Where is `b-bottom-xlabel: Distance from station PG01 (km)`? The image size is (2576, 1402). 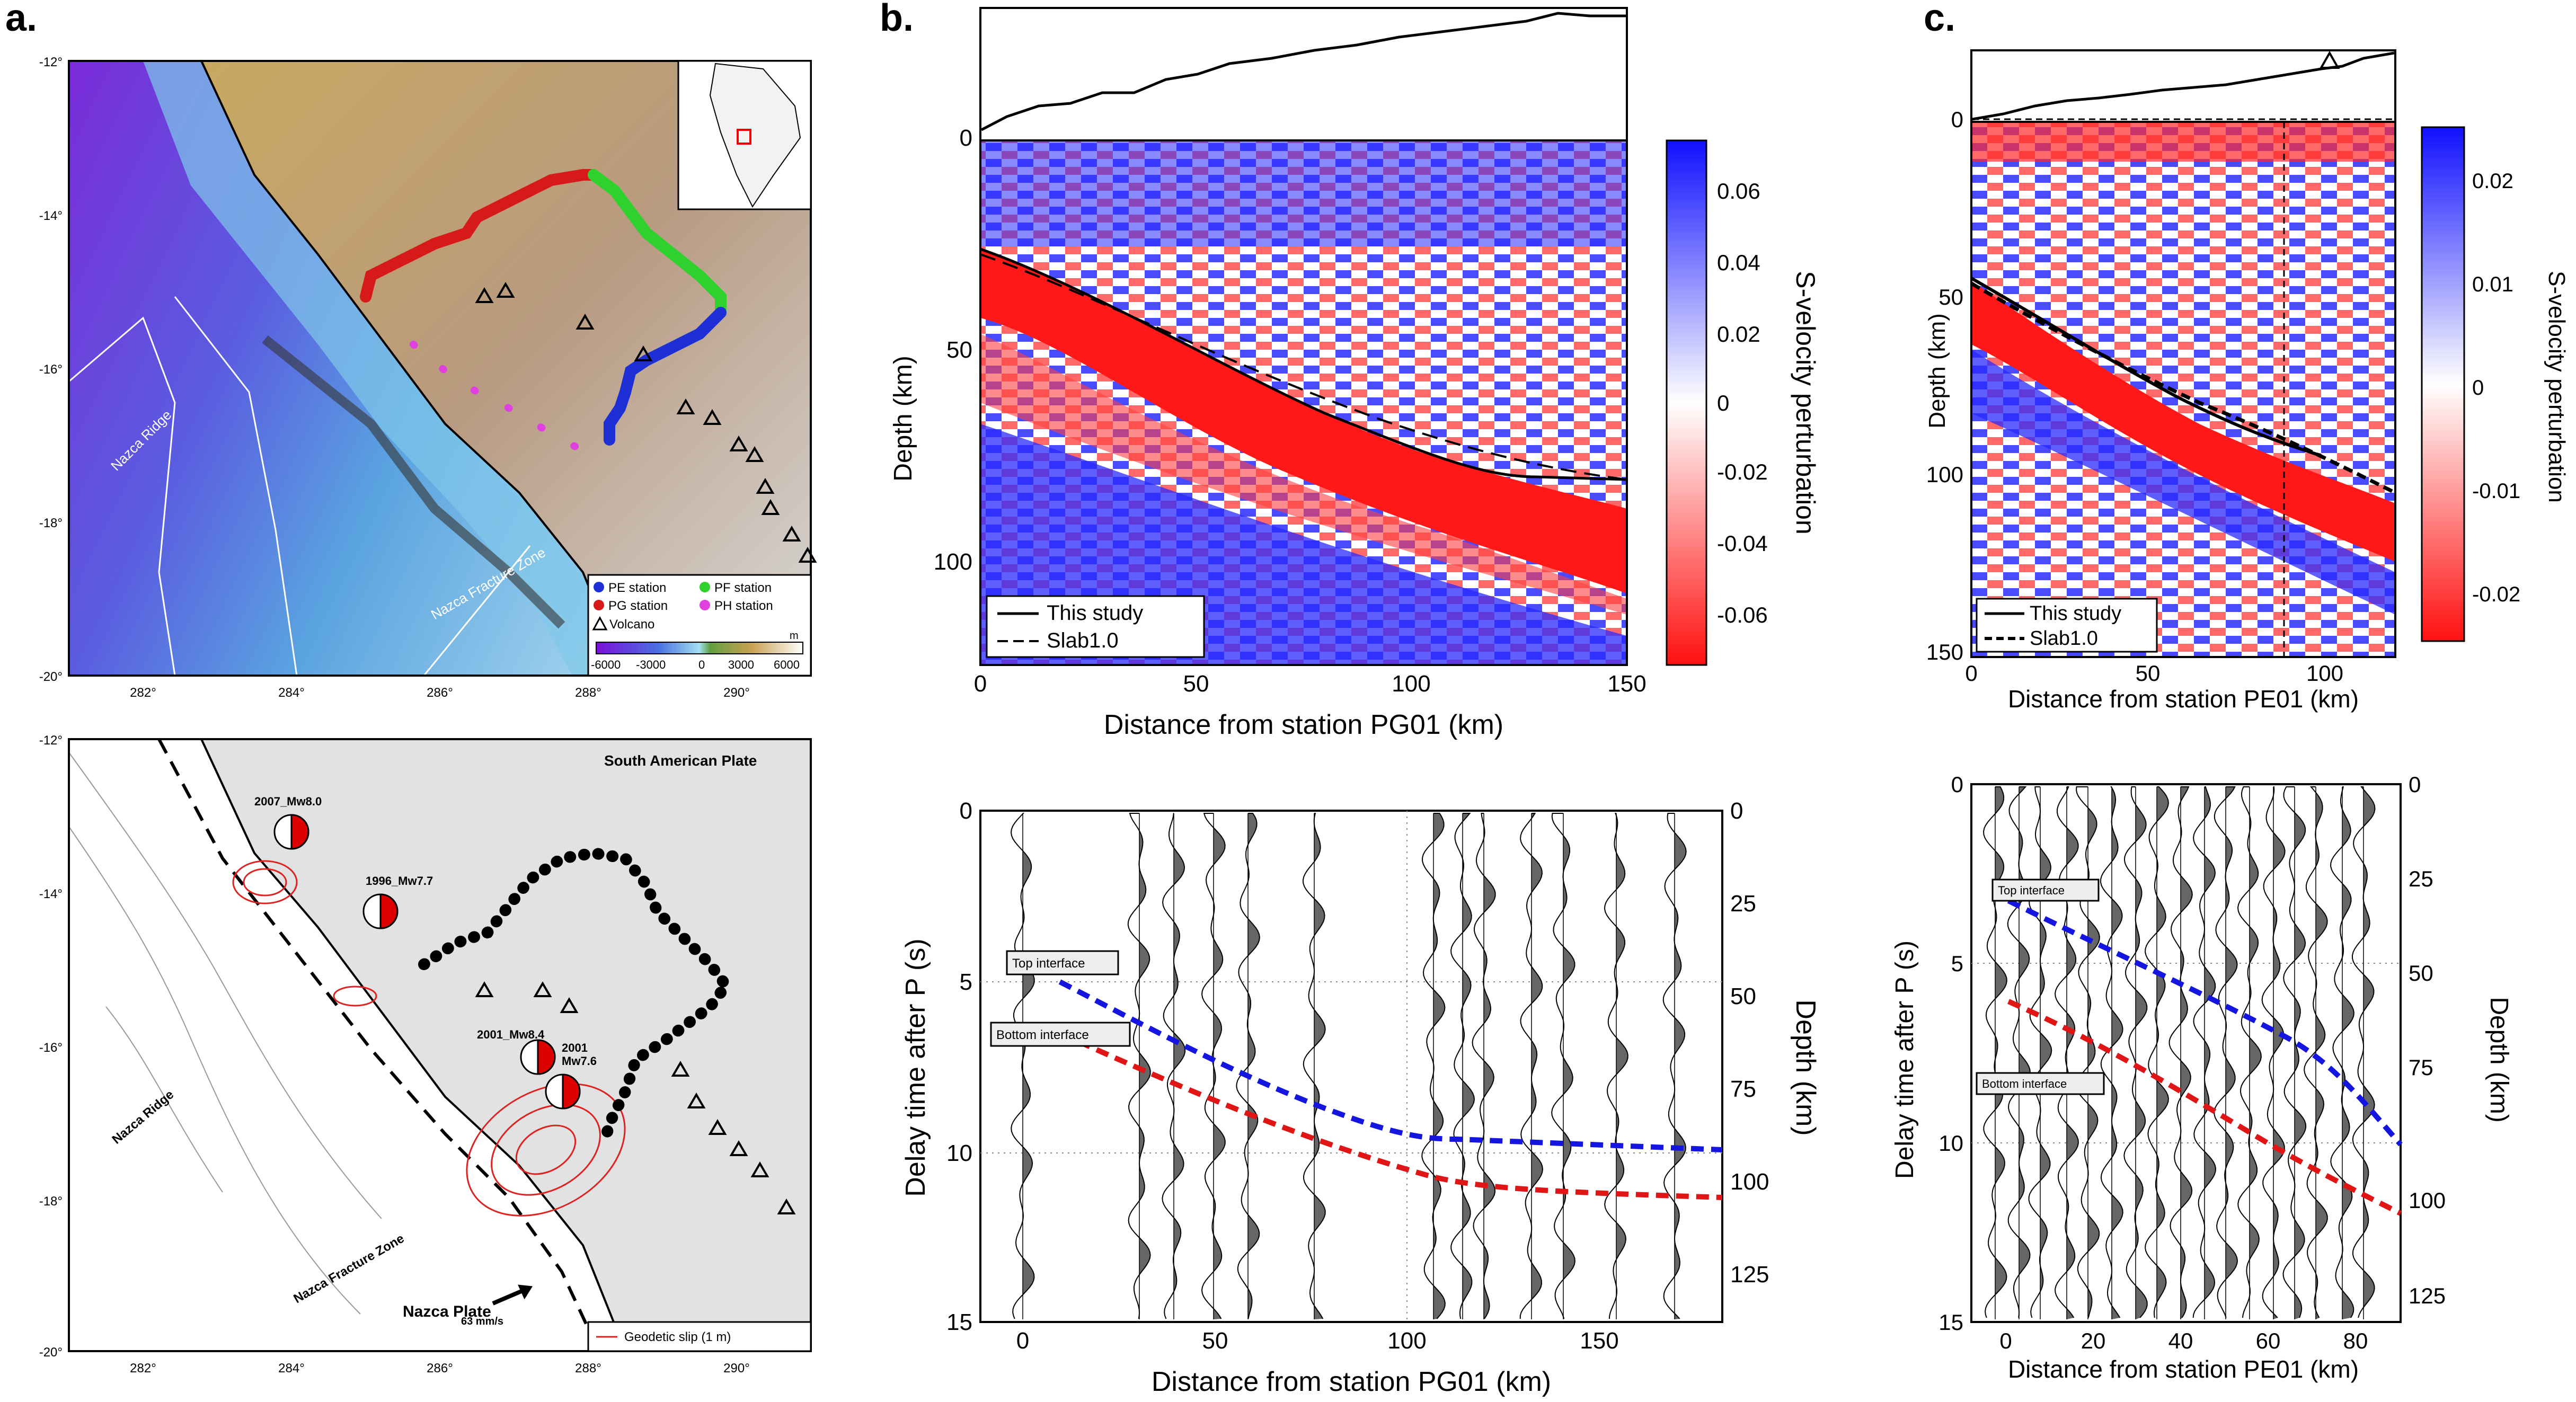 b-bottom-xlabel: Distance from station PG01 (km) is located at coordinates (1351, 1381).